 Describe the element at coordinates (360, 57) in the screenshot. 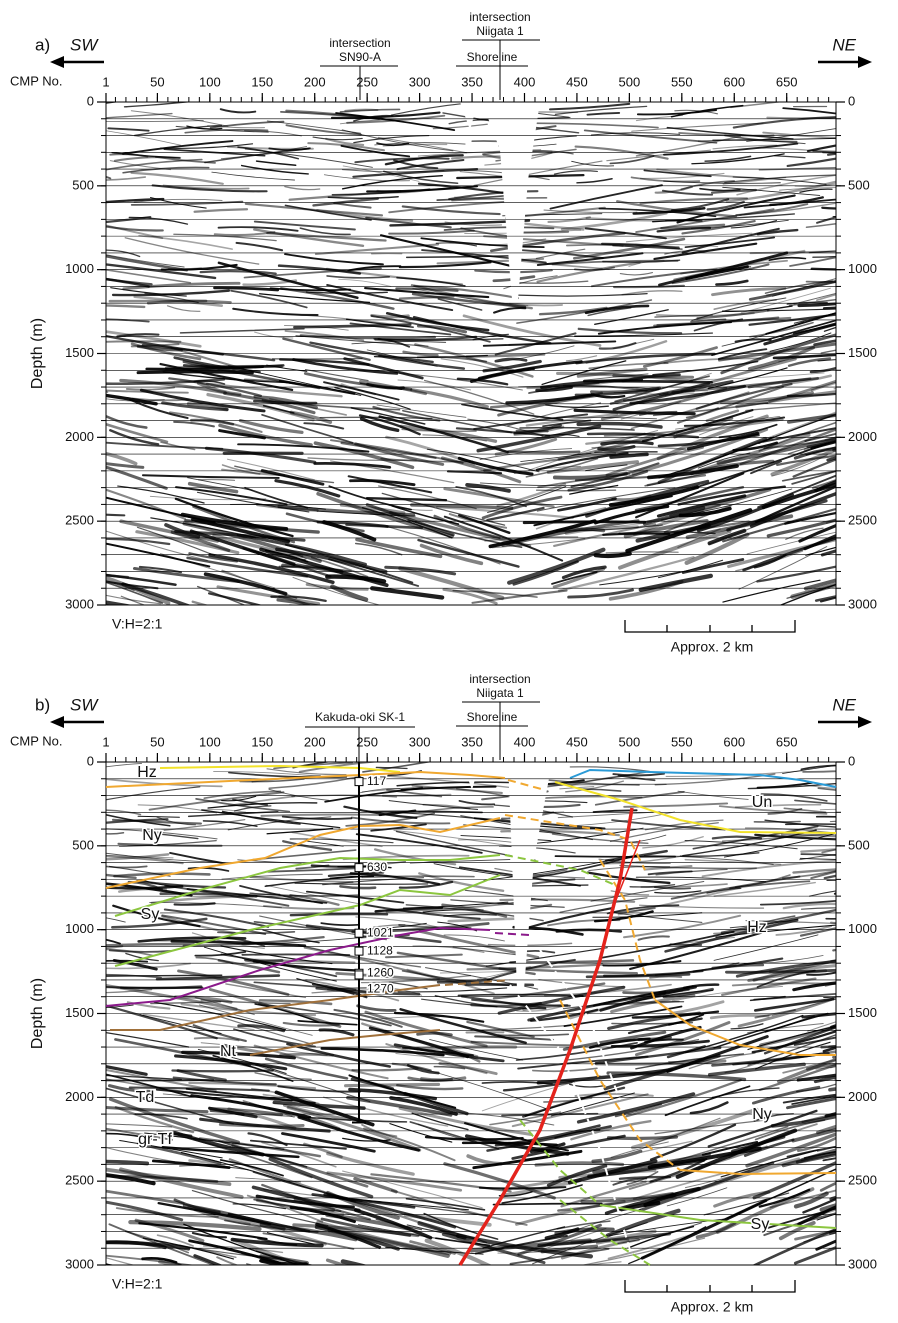

I see `intersection-name: SN90-A` at that location.